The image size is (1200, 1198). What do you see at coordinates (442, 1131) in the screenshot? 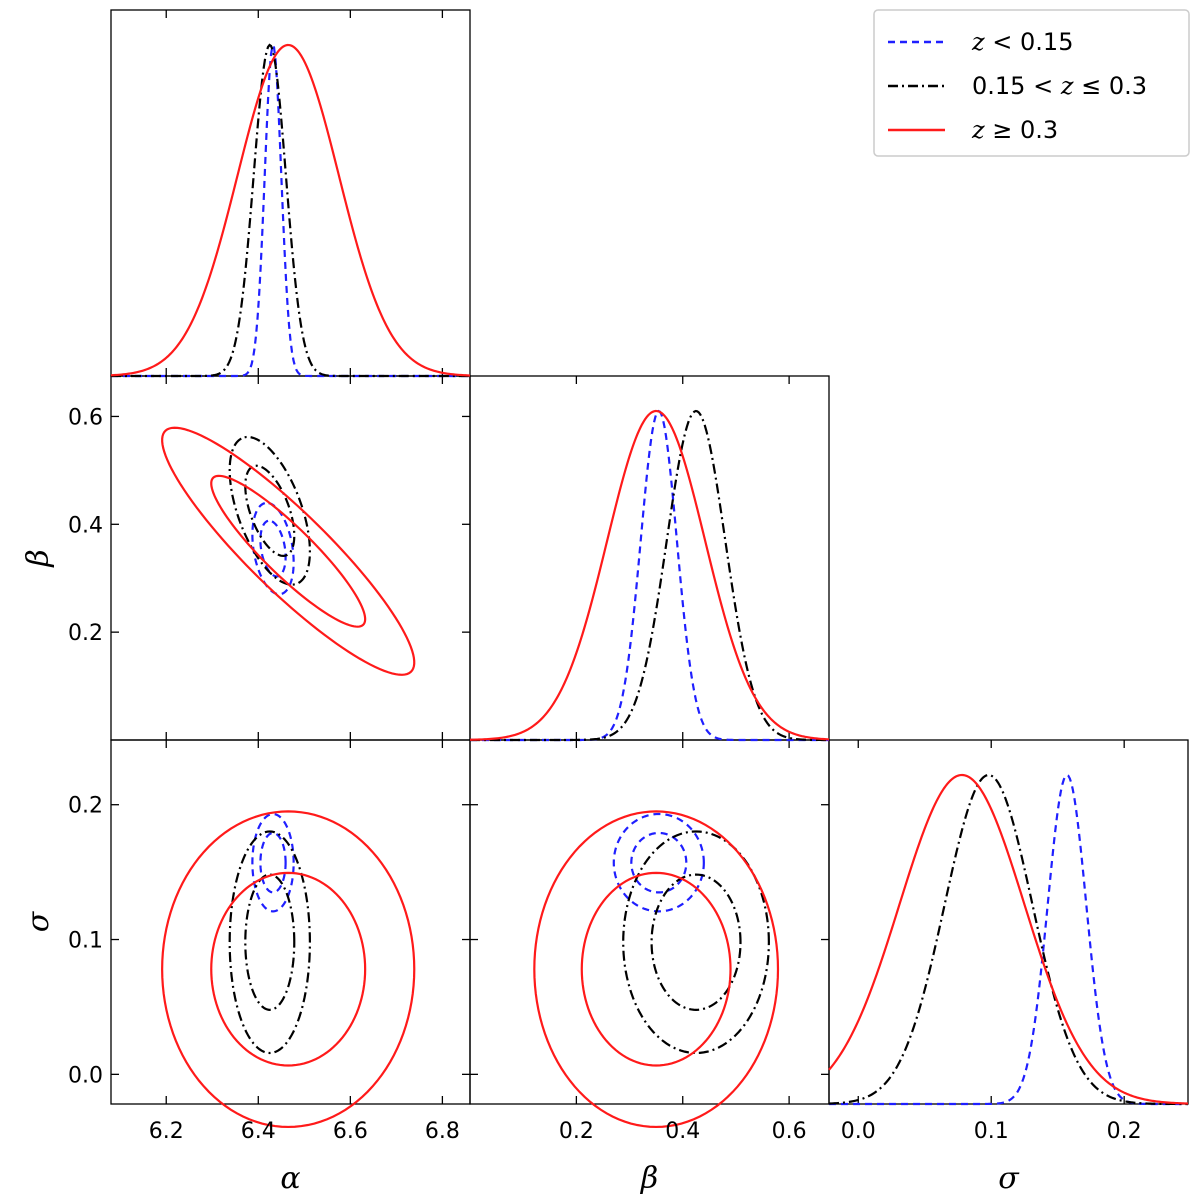
I see `x-tick-label-alpha: 6.8` at bounding box center [442, 1131].